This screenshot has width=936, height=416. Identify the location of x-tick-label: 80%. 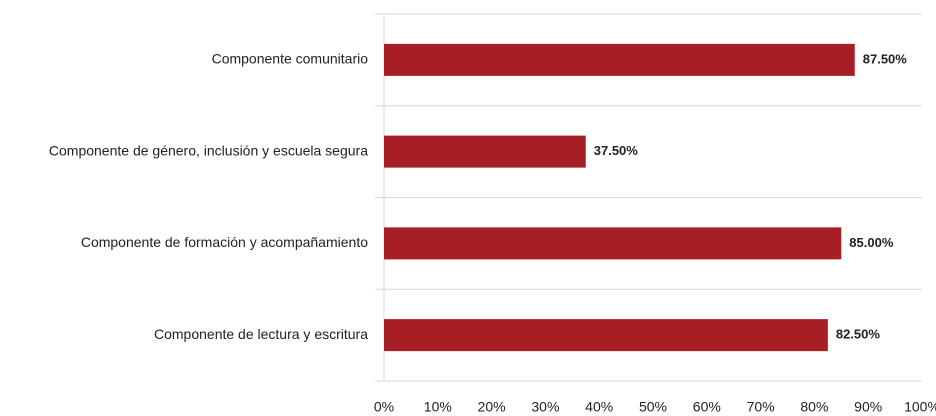
(814, 407).